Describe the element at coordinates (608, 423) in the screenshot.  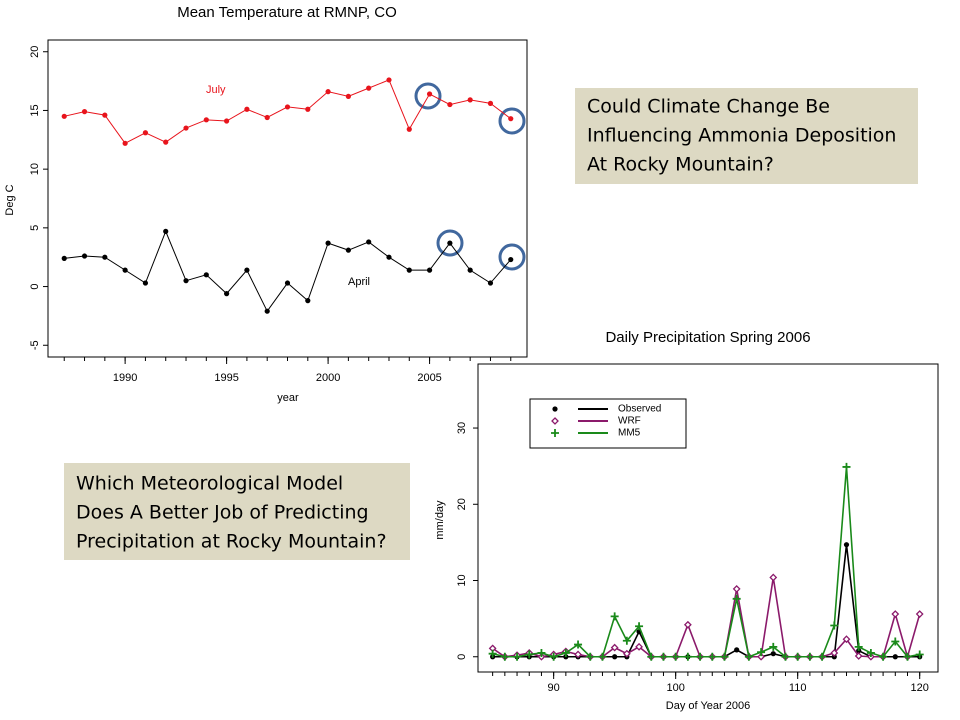
I see `legend-box` at that location.